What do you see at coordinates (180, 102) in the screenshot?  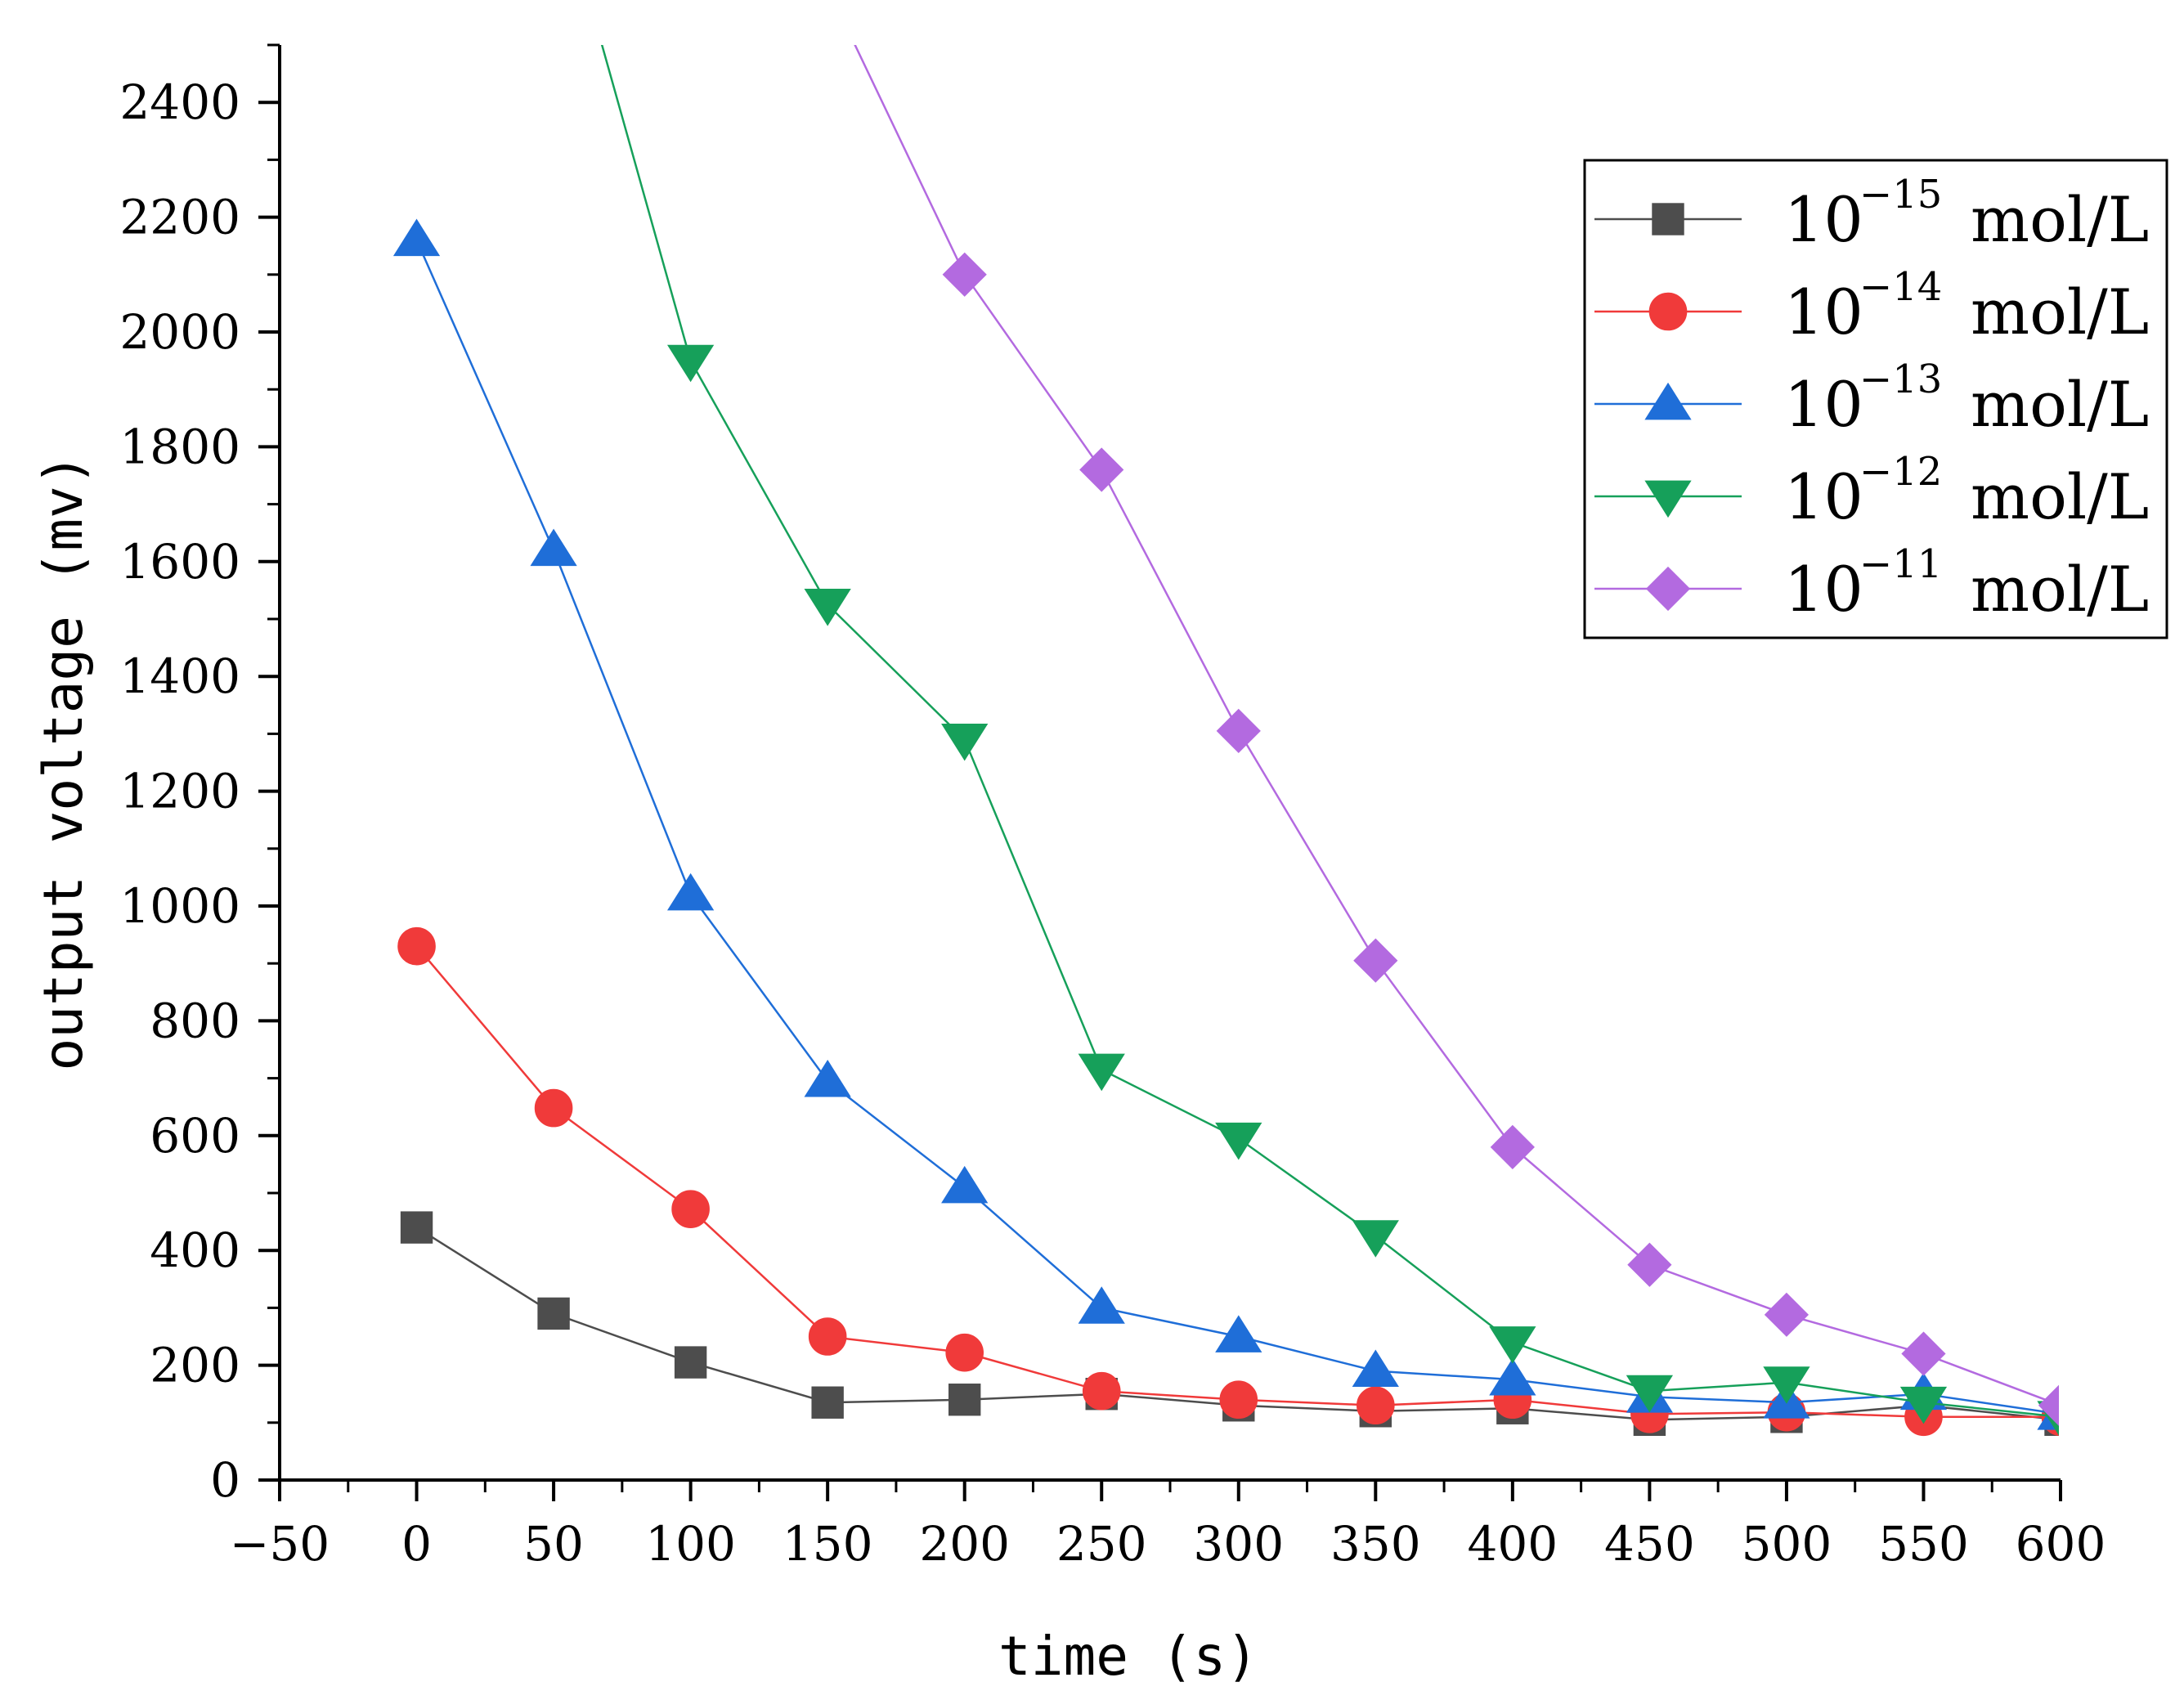 I see `y-tick-label: 2400` at bounding box center [180, 102].